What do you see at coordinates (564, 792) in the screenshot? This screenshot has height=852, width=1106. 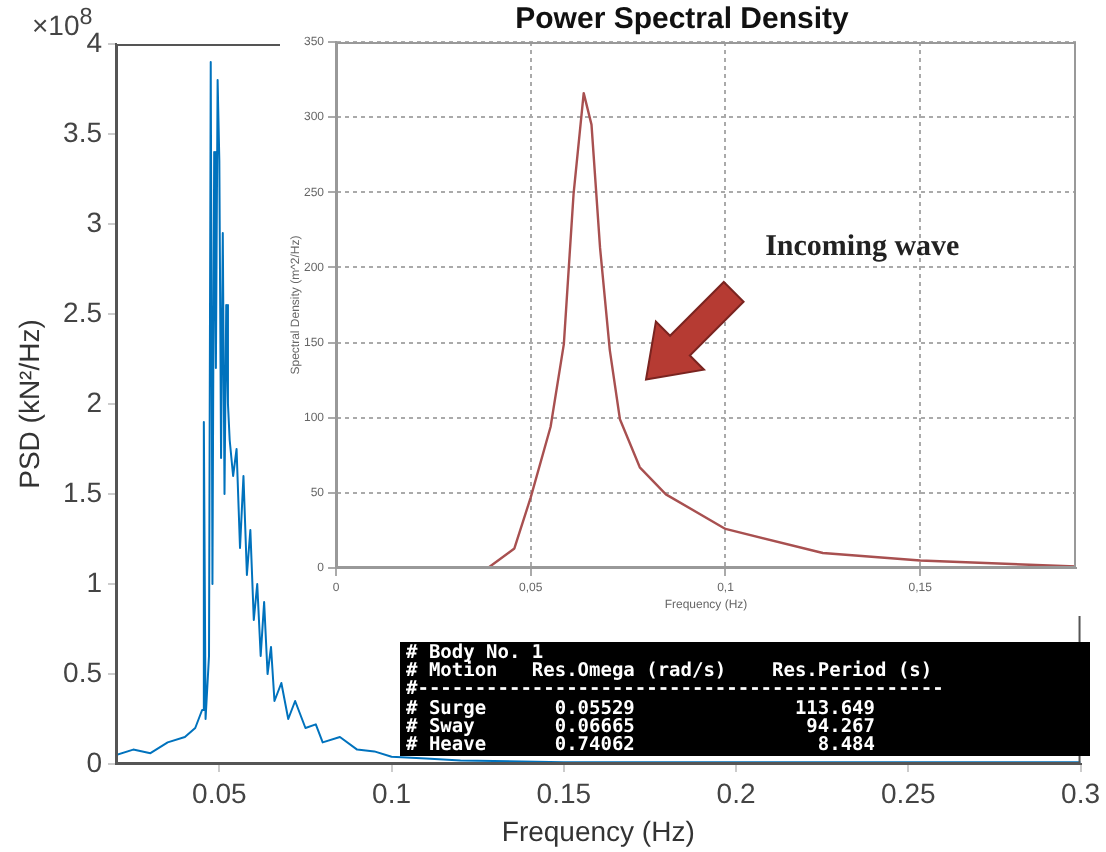 I see `x-tick-label: 0.15` at bounding box center [564, 792].